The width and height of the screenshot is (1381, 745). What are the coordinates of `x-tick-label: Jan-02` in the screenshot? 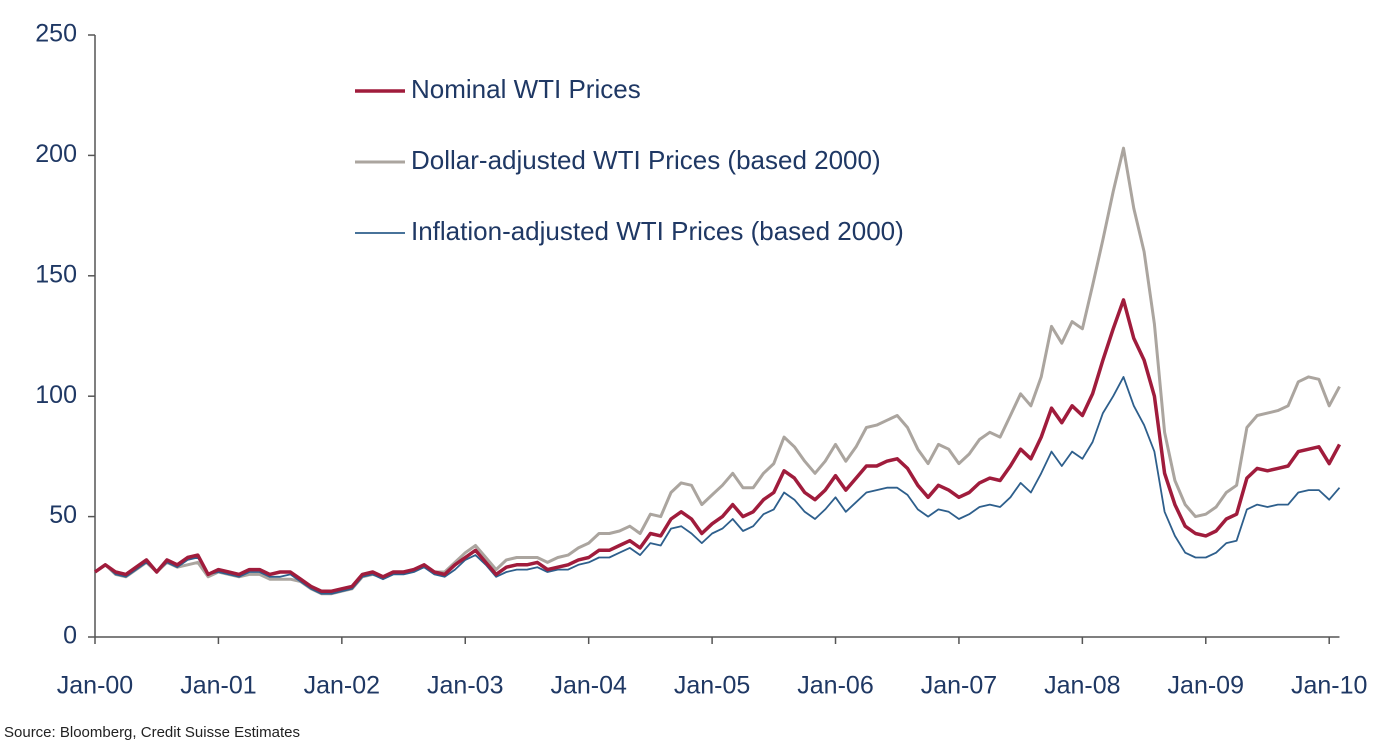 It's located at (342, 686).